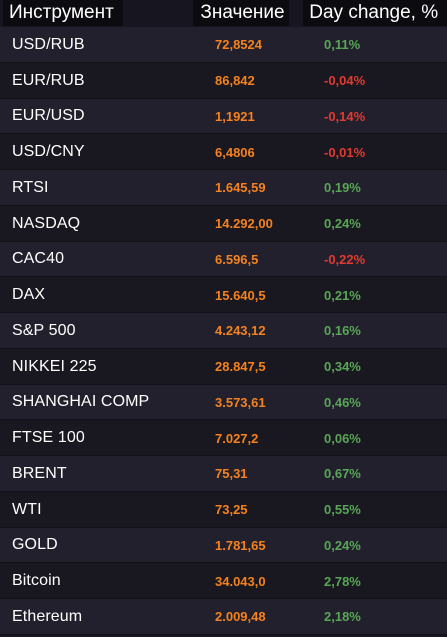 This screenshot has height=637, width=447. Describe the element at coordinates (235, 81) in the screenshot. I see `instrument-value: 86,842` at that location.